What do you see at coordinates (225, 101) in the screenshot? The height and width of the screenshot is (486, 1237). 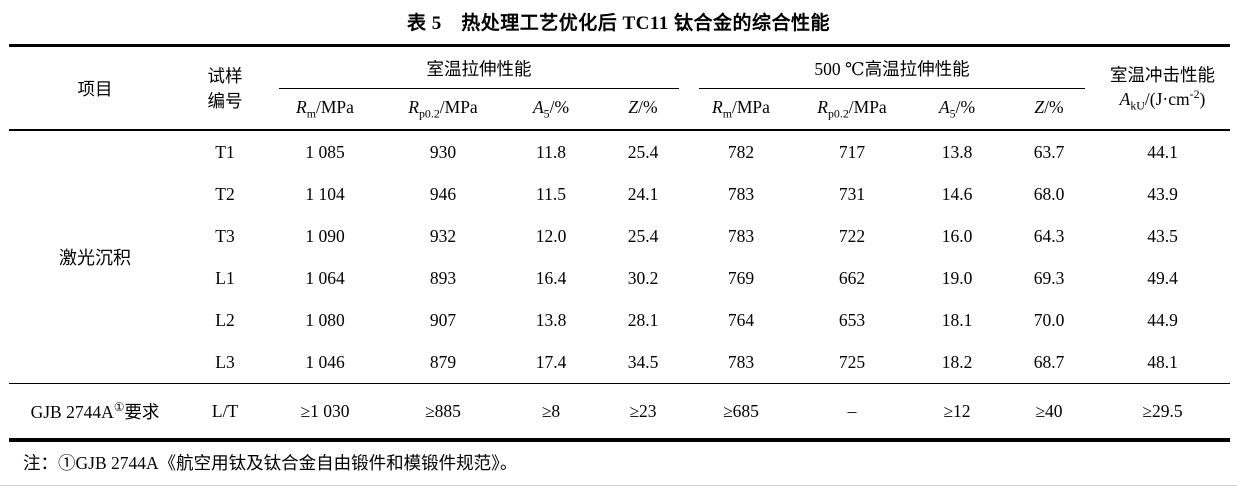 I see `header-sample-line2: 编号` at bounding box center [225, 101].